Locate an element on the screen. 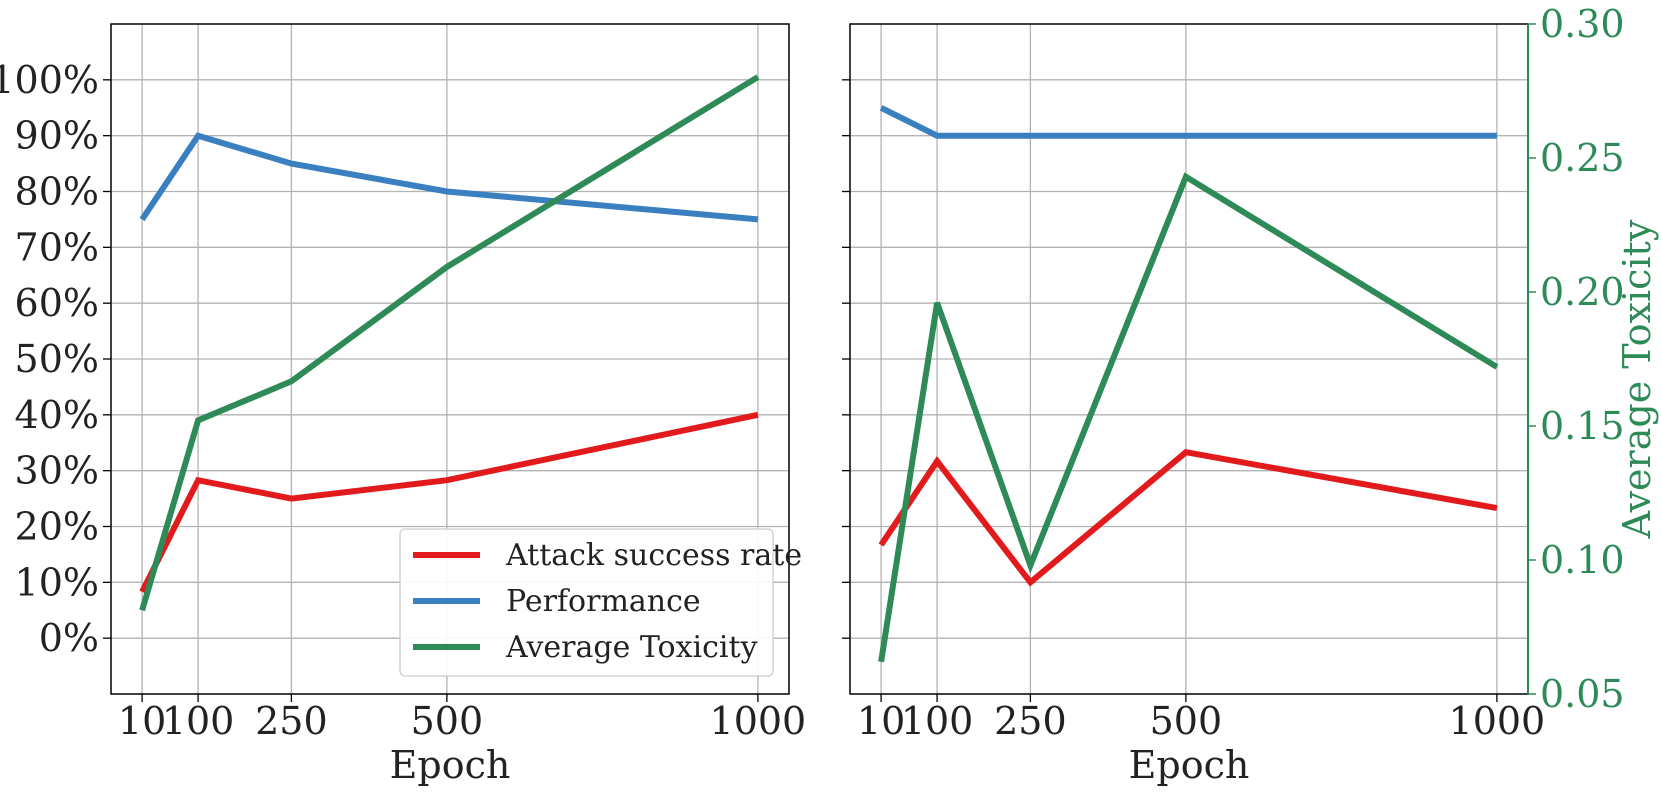 The width and height of the screenshot is (1661, 796). right-axis-title: Average Toxicity is located at coordinates (1637, 379).